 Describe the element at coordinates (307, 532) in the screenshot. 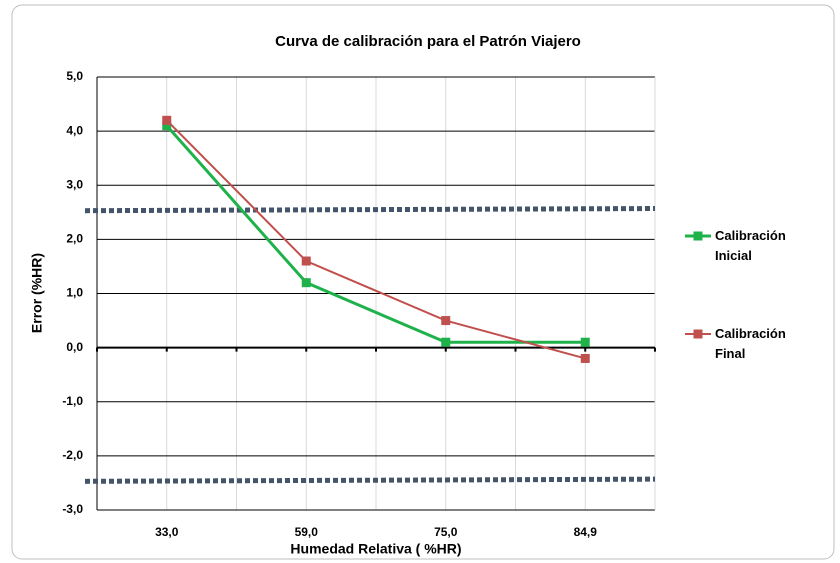

I see `x-tick-label: 59,0` at that location.